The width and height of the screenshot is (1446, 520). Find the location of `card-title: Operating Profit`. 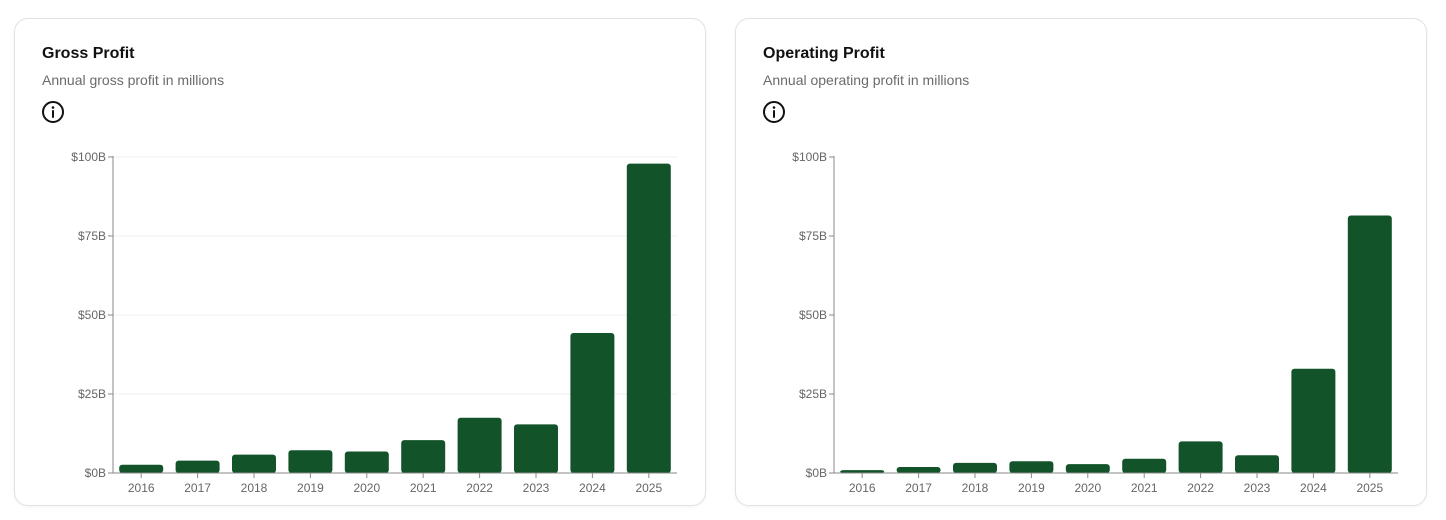

card-title: Operating Profit is located at coordinates (824, 53).